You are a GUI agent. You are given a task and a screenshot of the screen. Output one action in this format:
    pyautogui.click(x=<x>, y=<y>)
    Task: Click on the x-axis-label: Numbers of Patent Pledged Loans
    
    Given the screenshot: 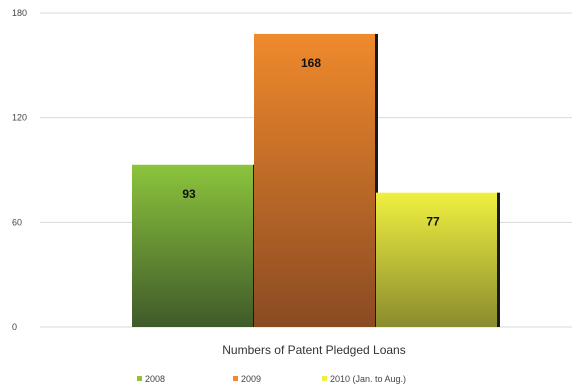 What is the action you would take?
    pyautogui.click(x=313, y=350)
    